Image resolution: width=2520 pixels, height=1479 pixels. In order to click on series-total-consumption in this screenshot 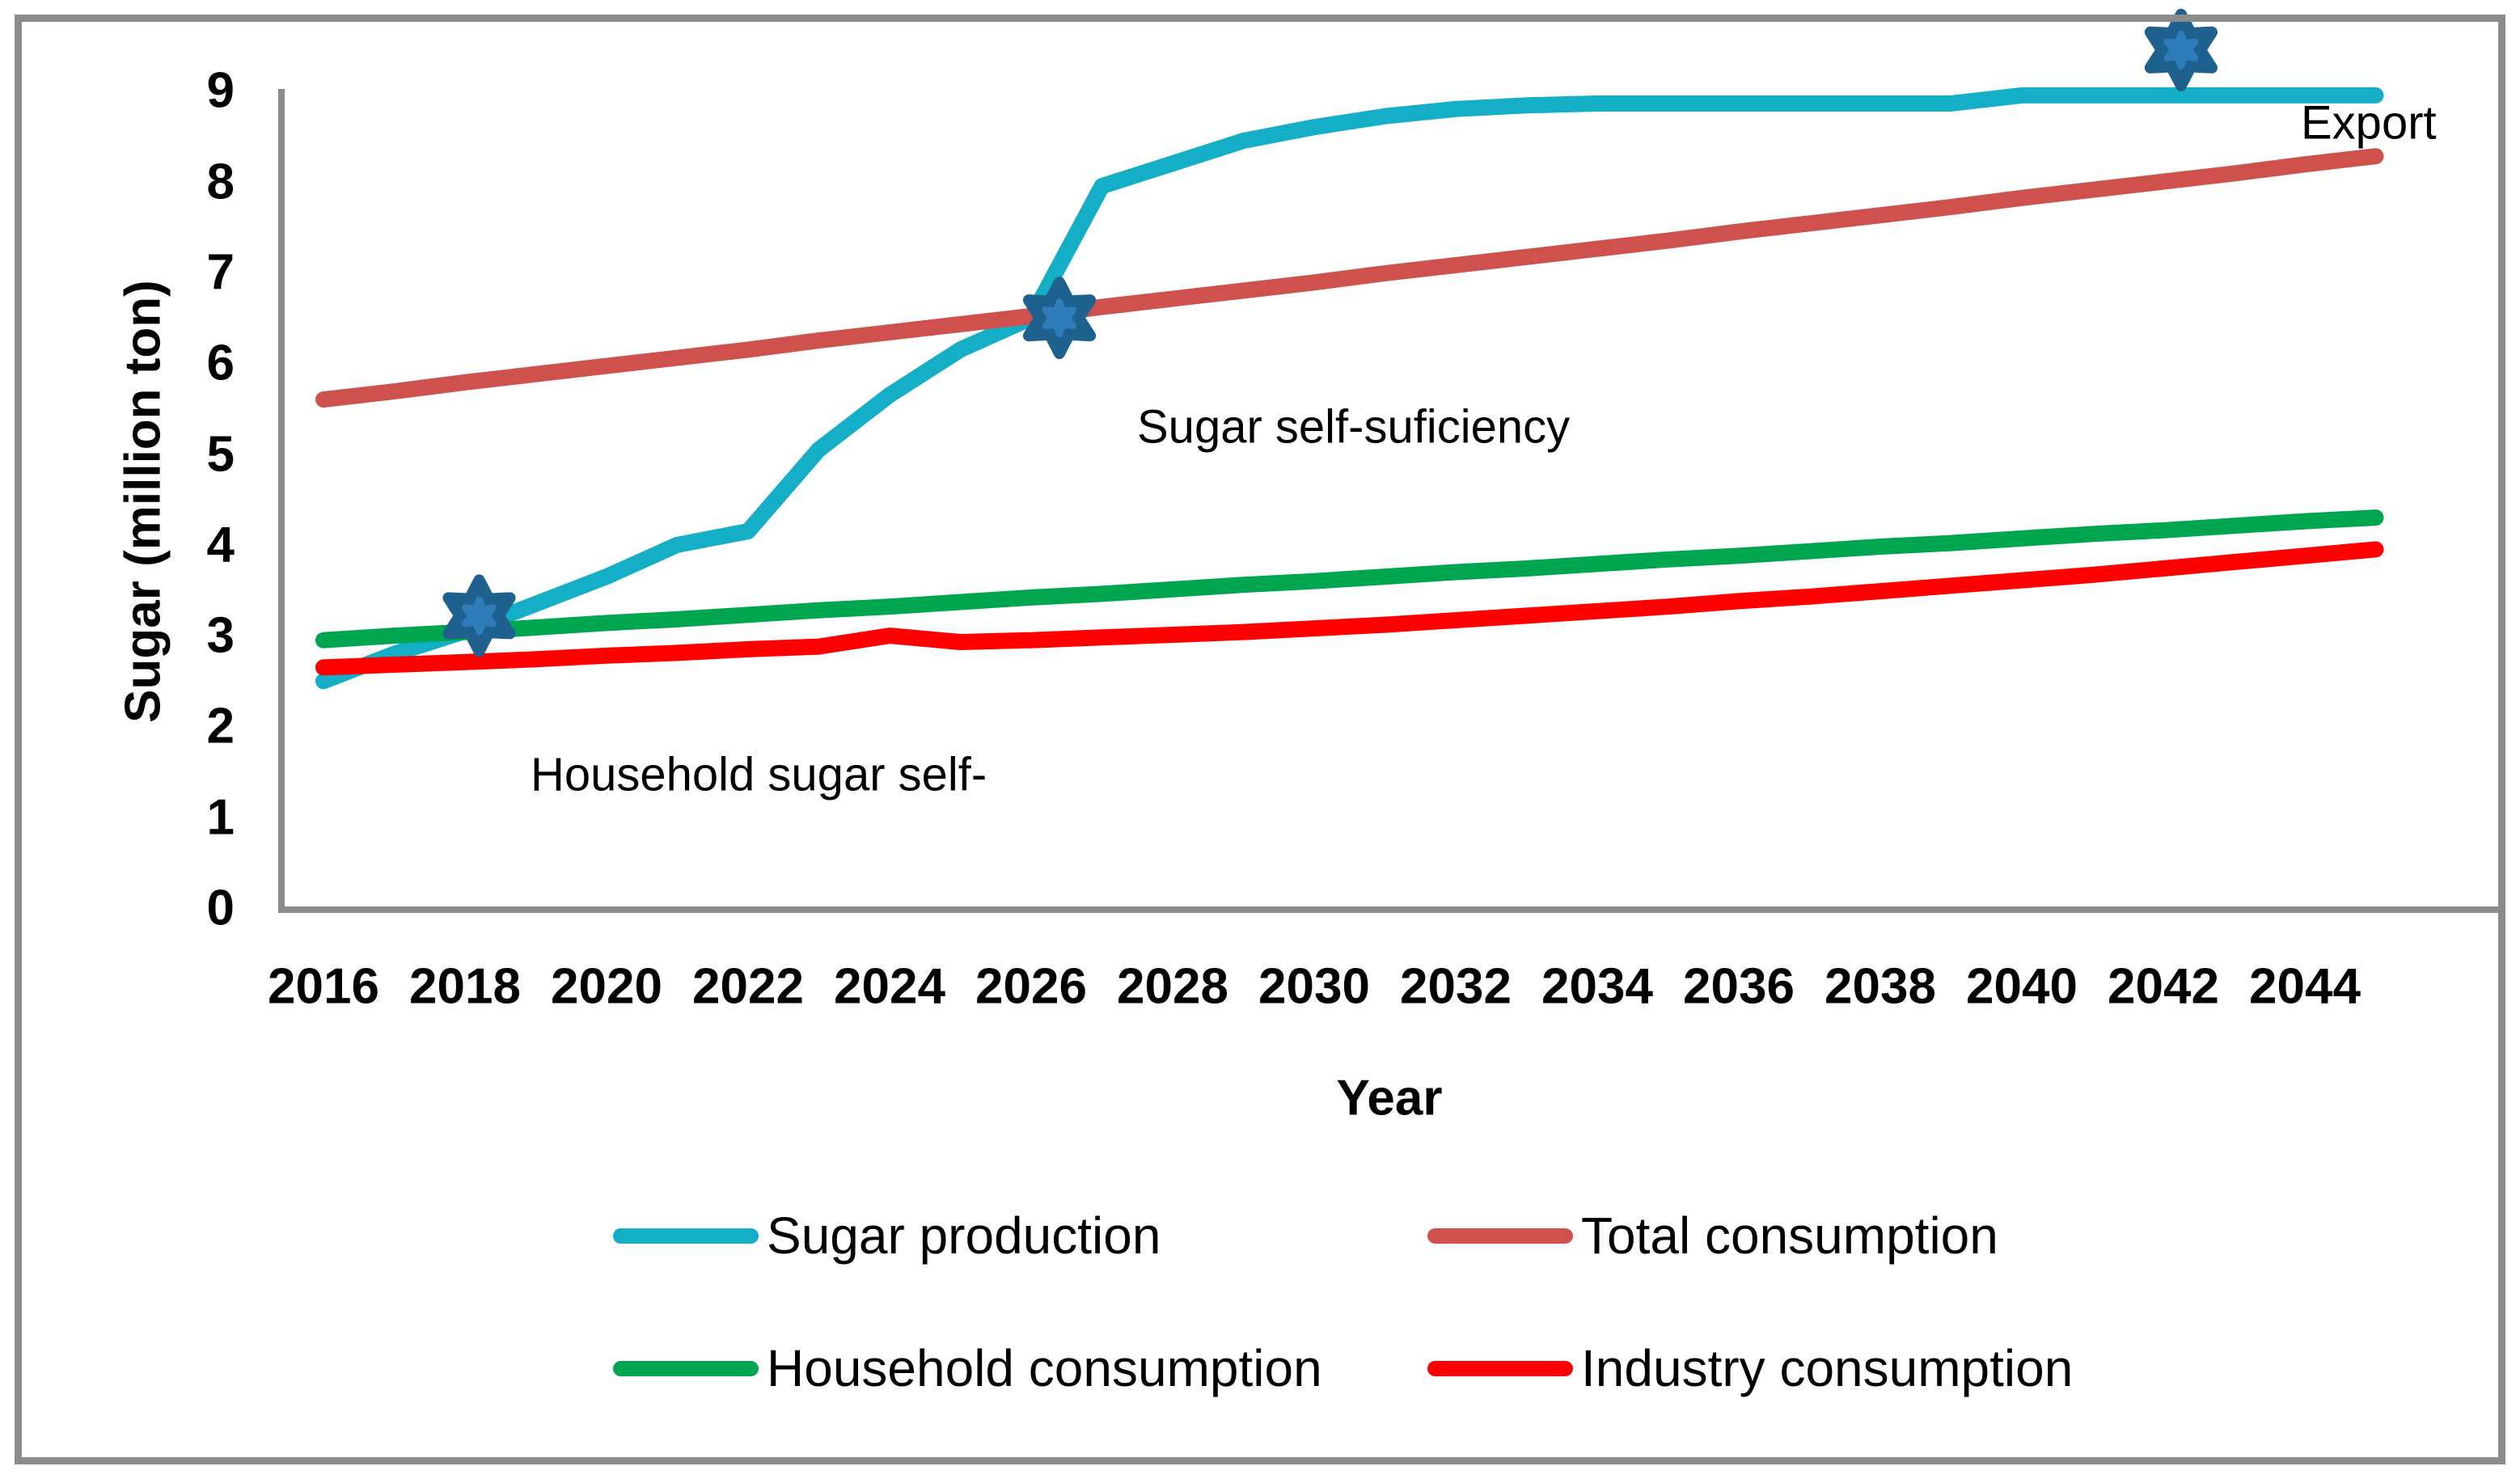, I will do `click(1349, 278)`.